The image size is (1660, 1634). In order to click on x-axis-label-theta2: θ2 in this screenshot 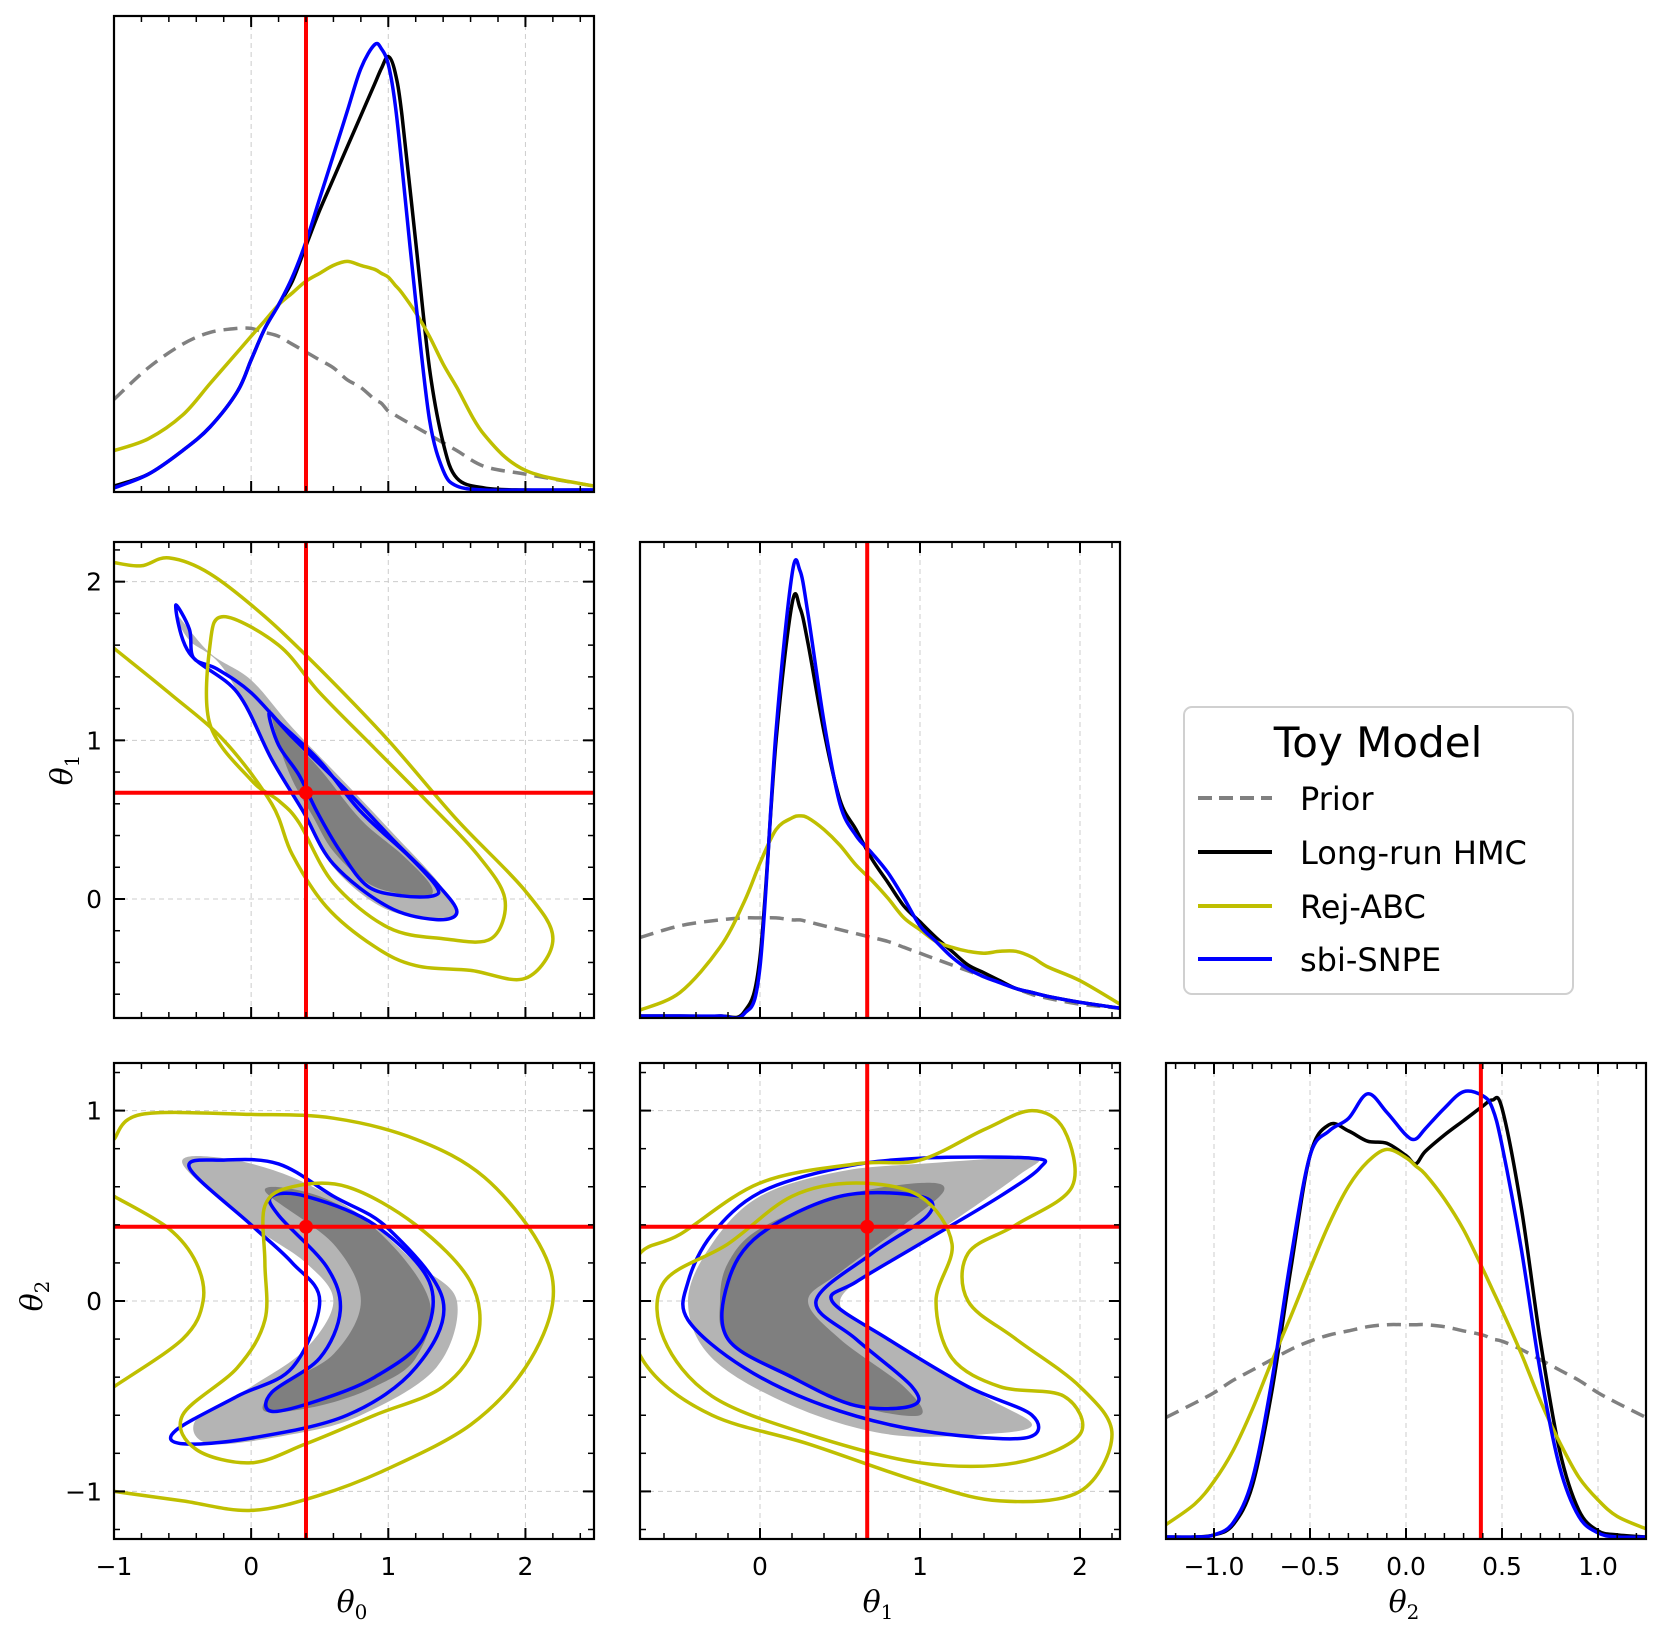, I will do `click(1404, 1604)`.